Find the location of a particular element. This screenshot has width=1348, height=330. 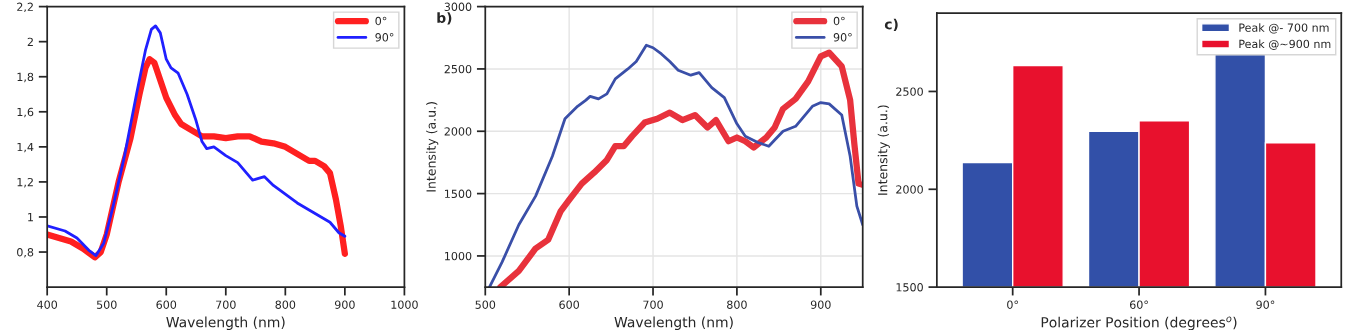

y-tick-label: 1,8 is located at coordinates (25, 77).